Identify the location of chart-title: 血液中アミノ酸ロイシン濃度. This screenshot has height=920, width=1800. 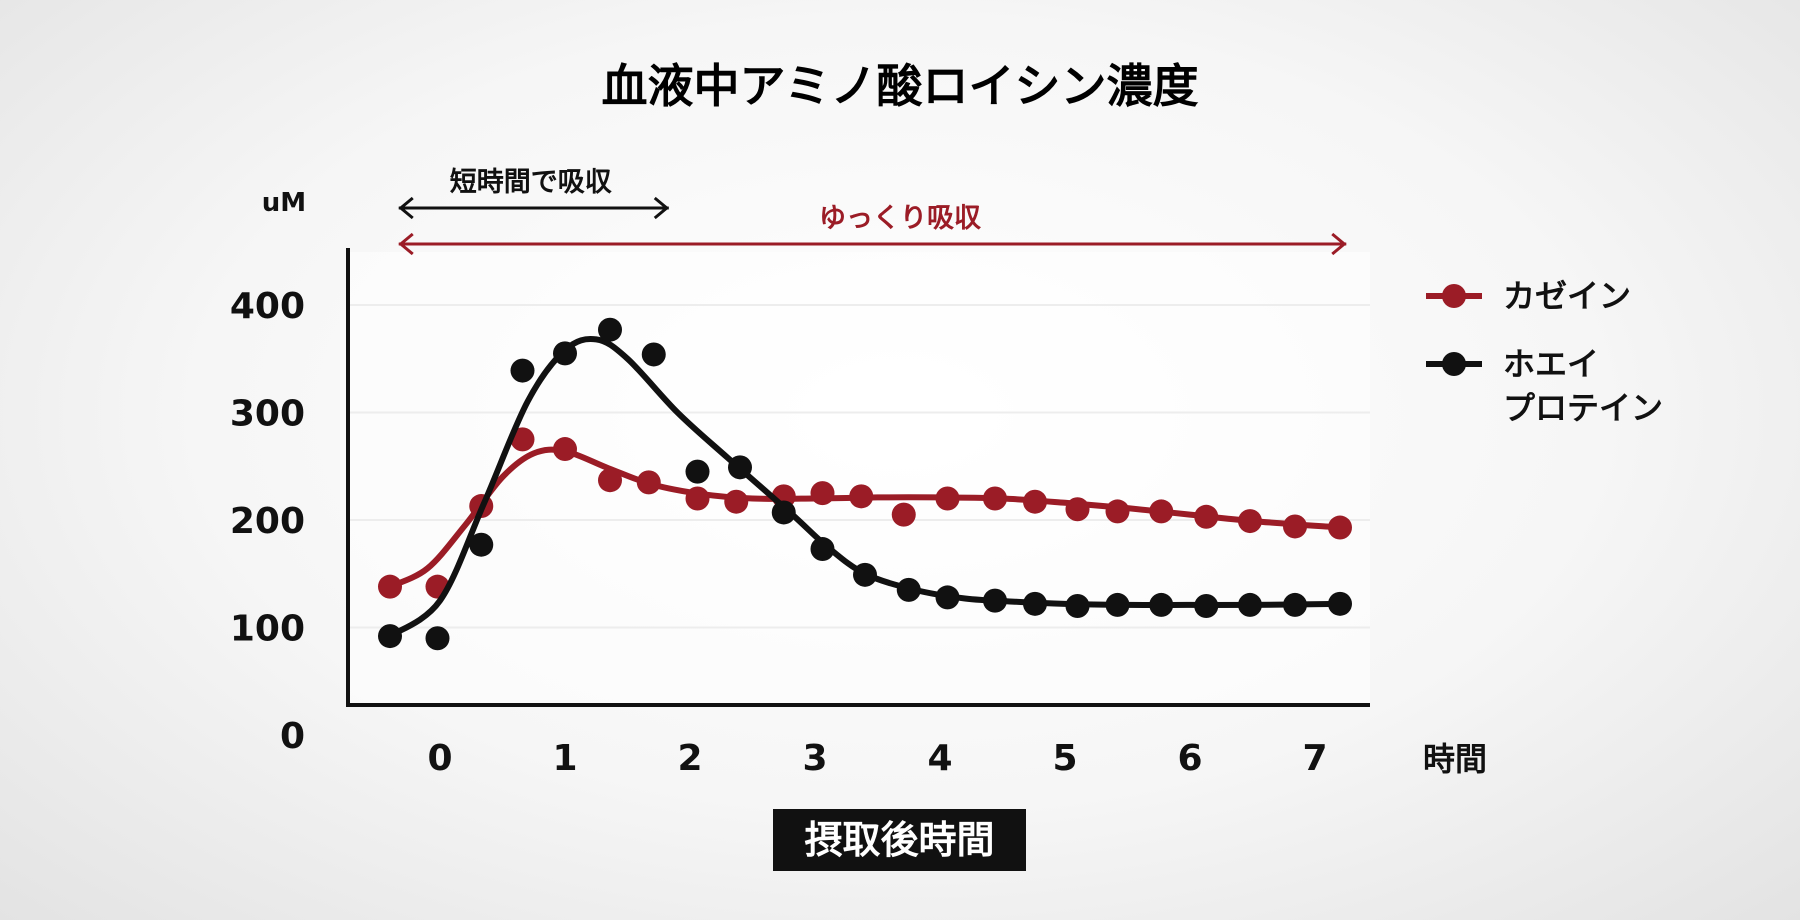
(899, 86).